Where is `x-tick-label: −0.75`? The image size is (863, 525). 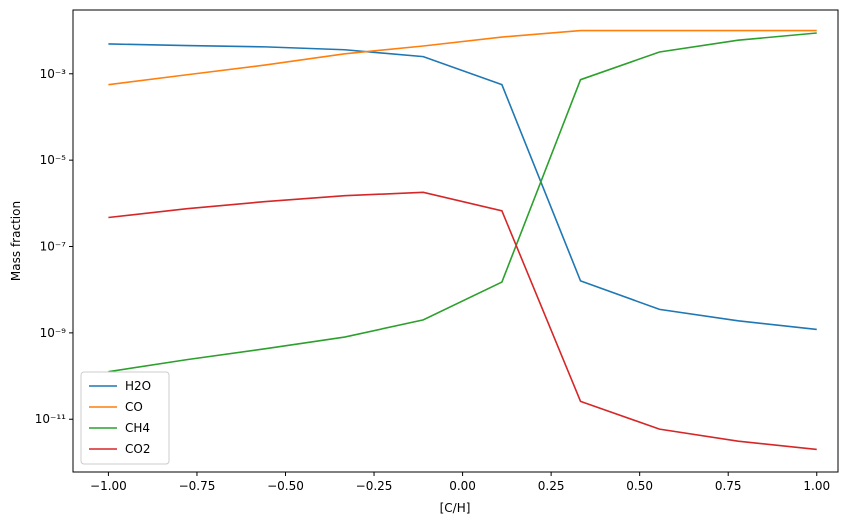
x-tick-label: −0.75 is located at coordinates (197, 486).